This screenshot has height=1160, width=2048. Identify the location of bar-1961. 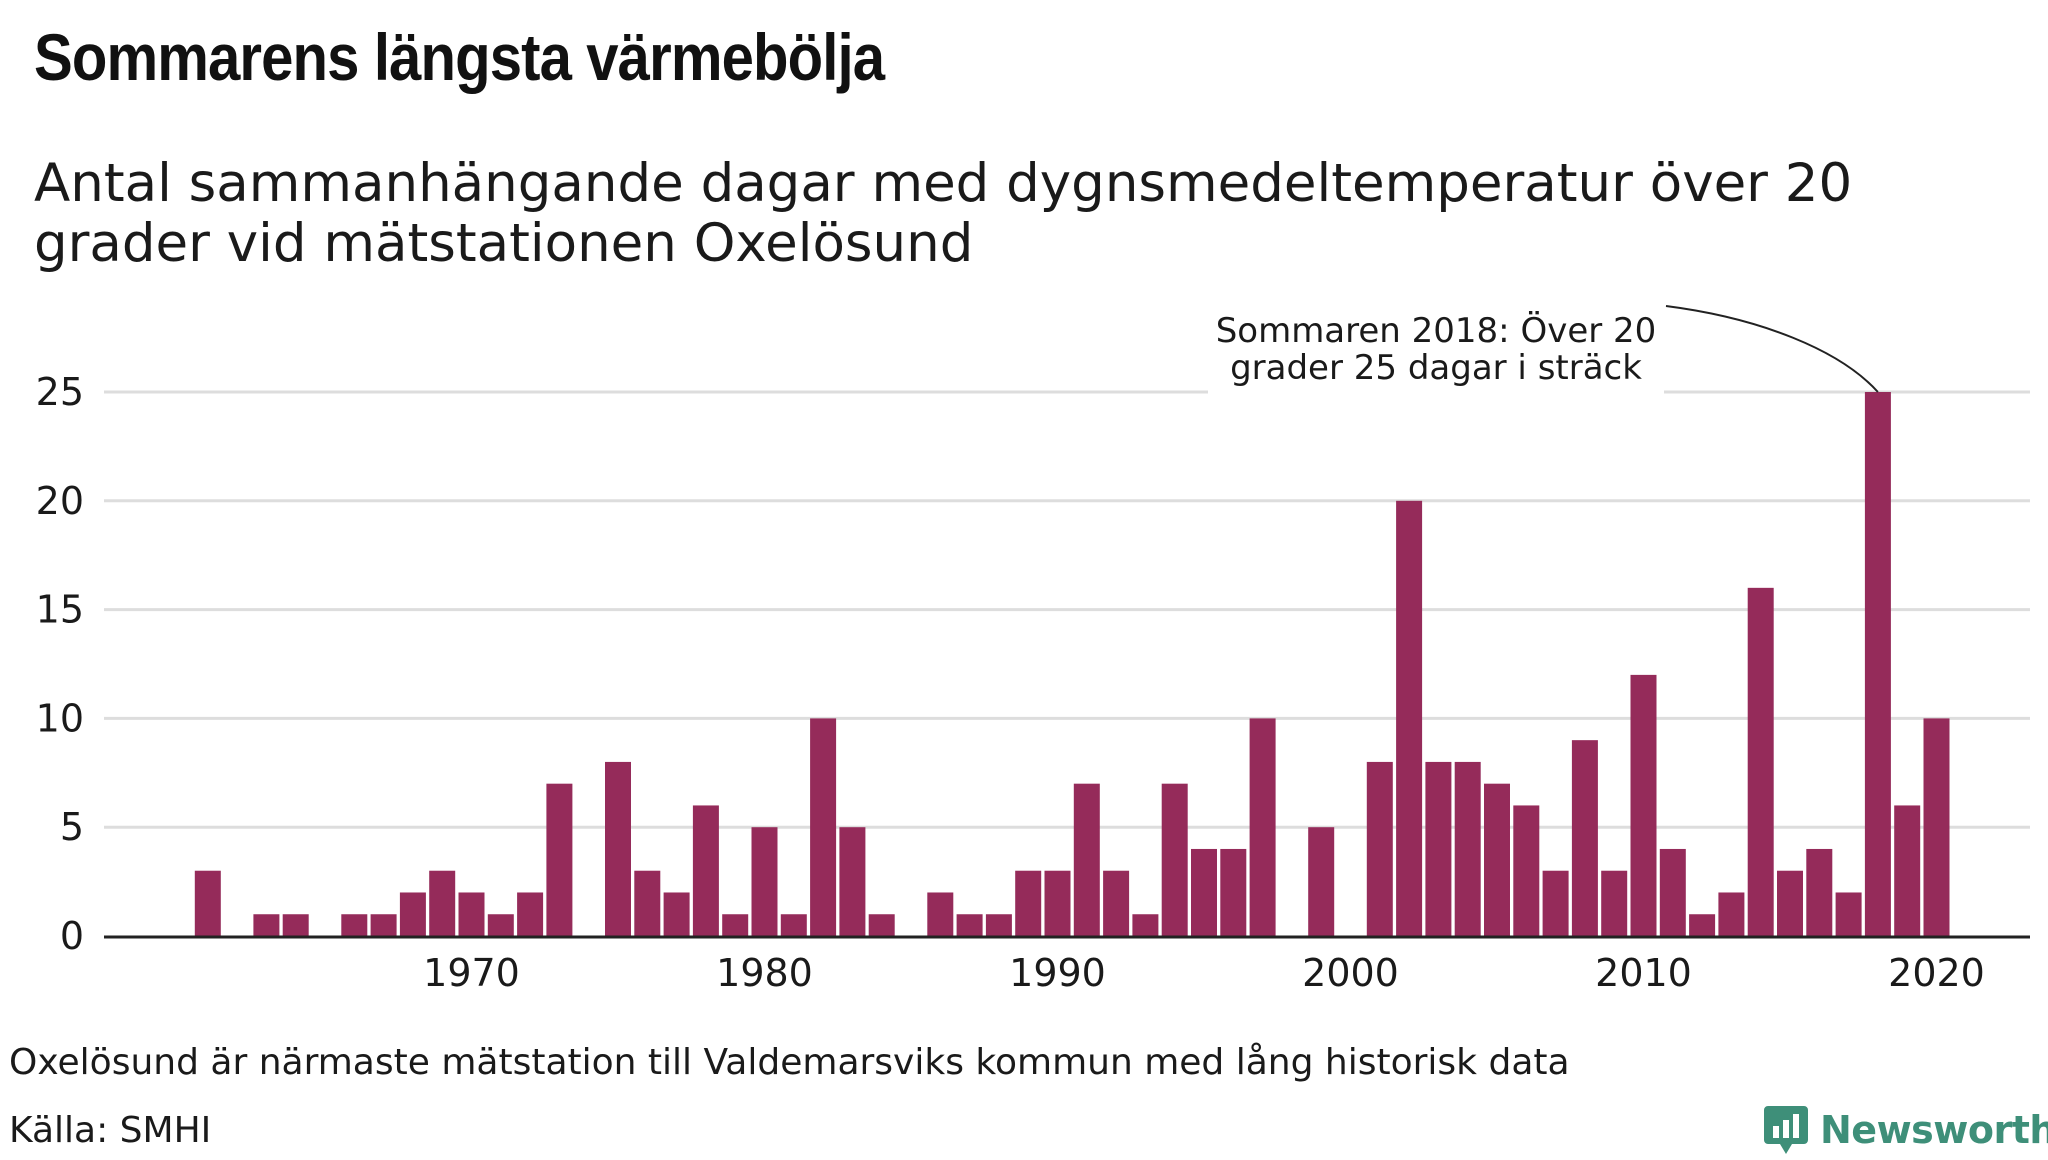
(207, 903).